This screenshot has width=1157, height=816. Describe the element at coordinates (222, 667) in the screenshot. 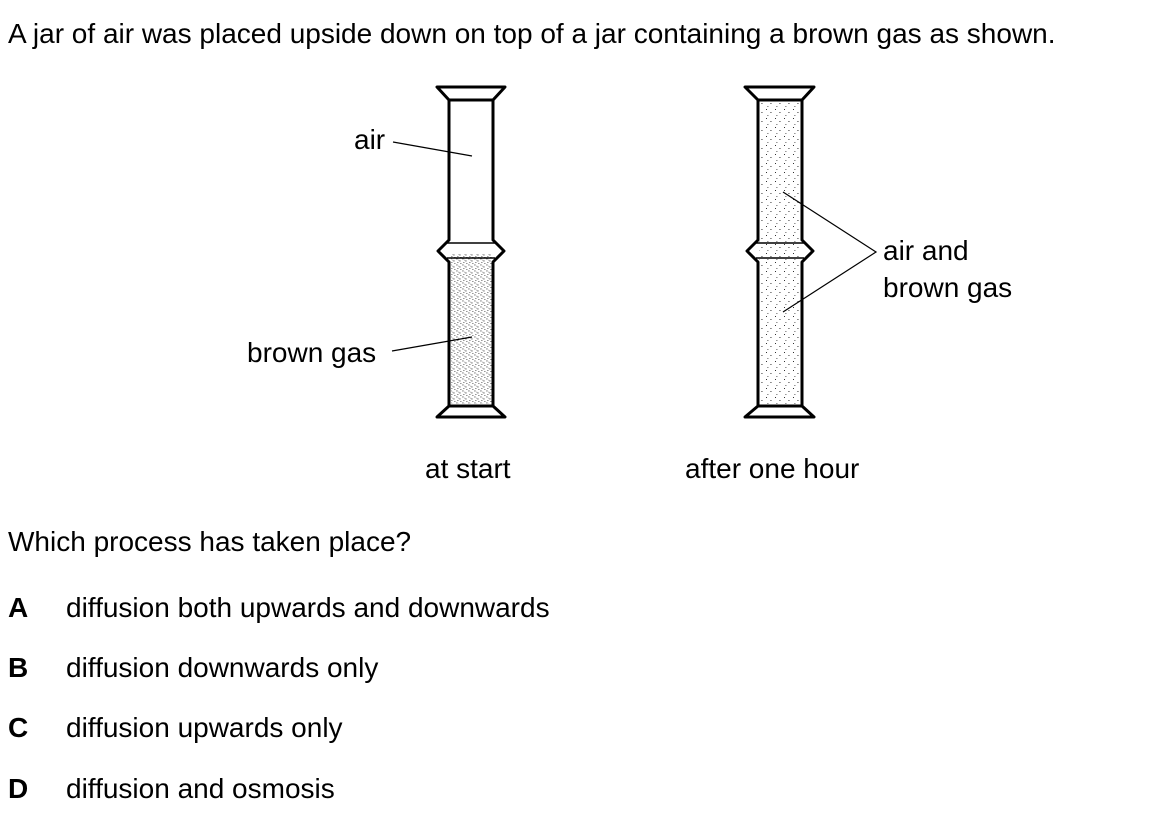

I see `option-b-text: diffusion downwards only` at that location.